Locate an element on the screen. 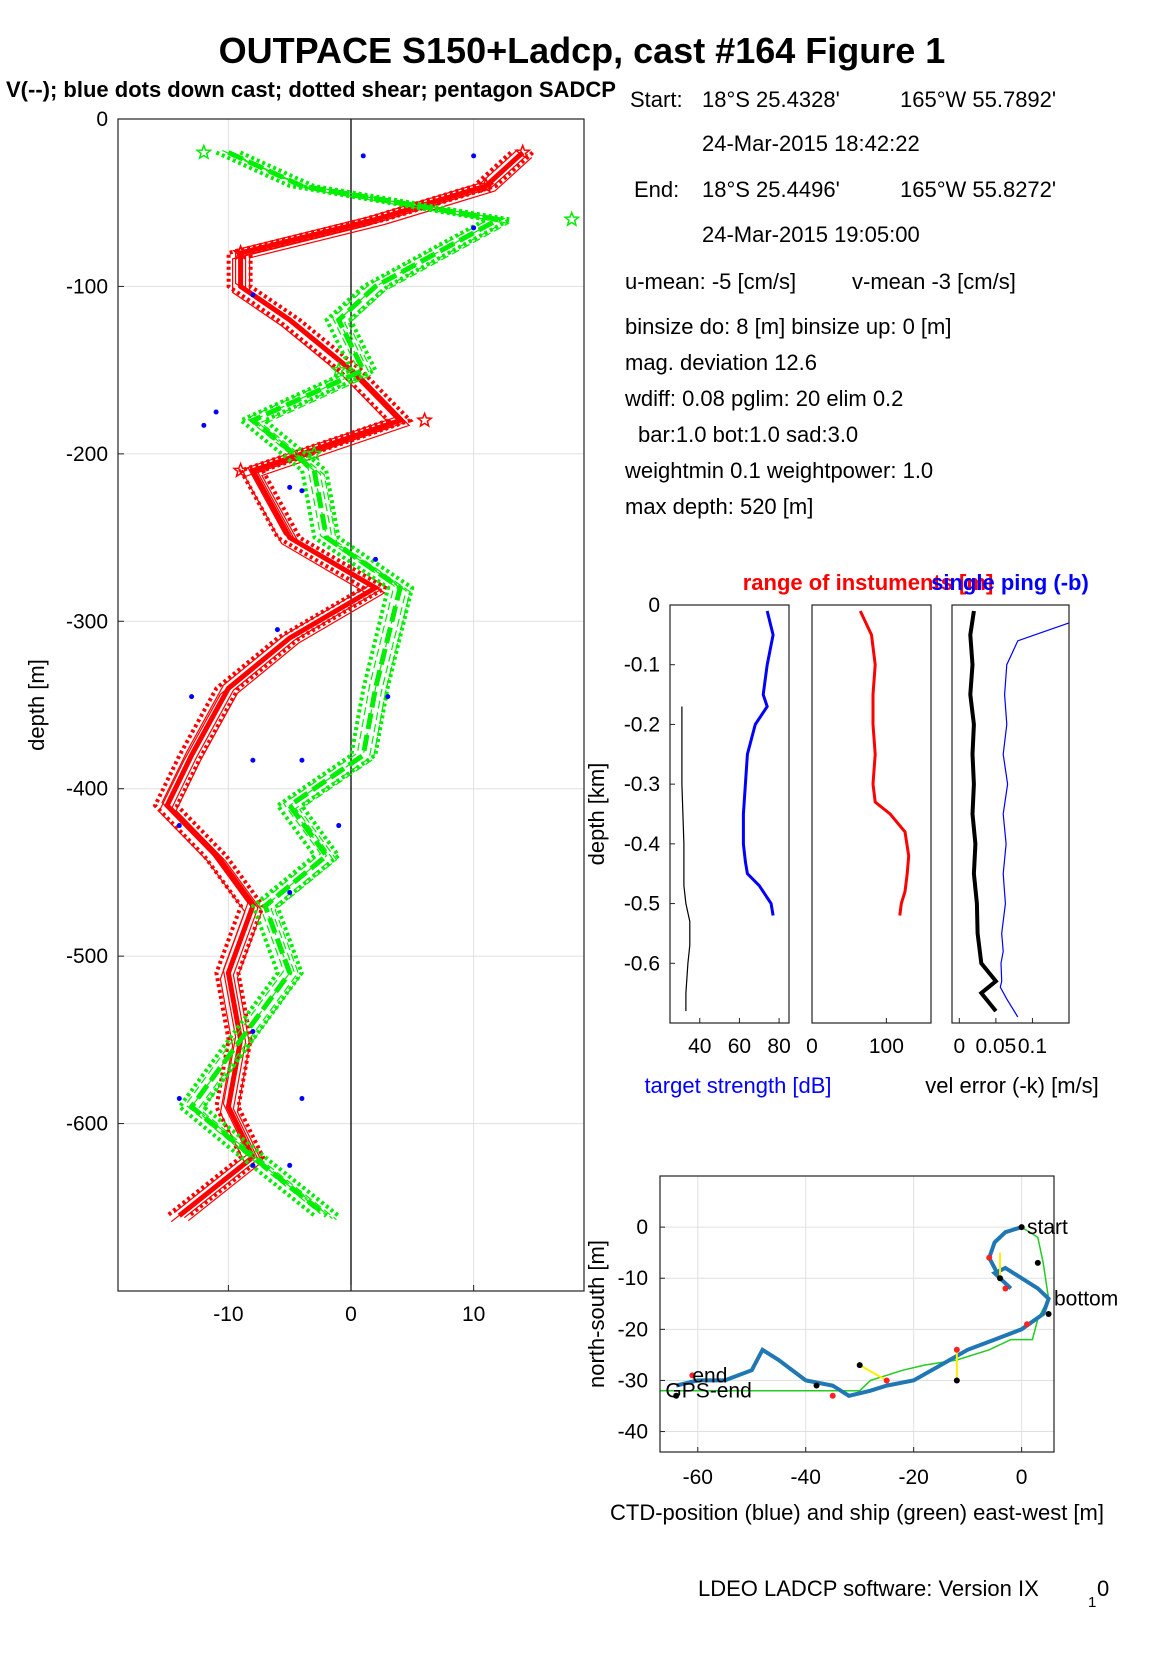 Image resolution: width=1165 pixels, height=1679 pixels. target-strength-x-axis-label: target strength [dB] is located at coordinates (737, 1085).